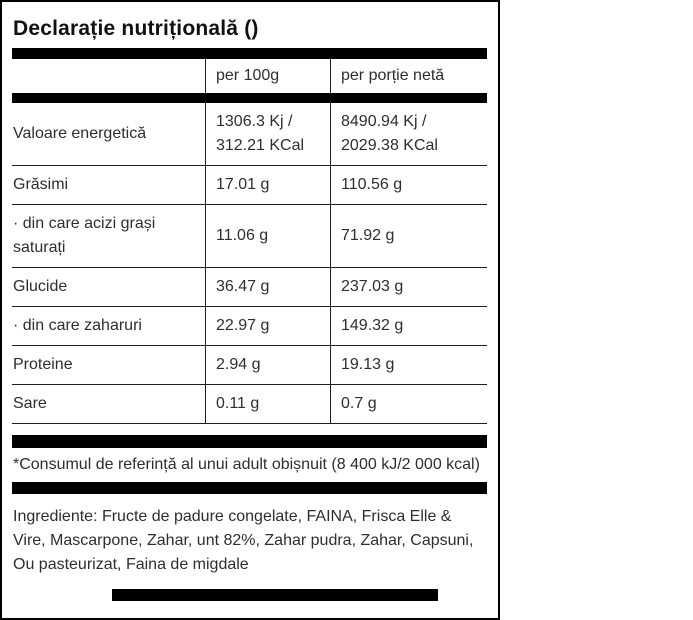 This screenshot has height=620, width=693. I want to click on table-row-sare: Sare 0.11 g 0.7 g, so click(249, 404).